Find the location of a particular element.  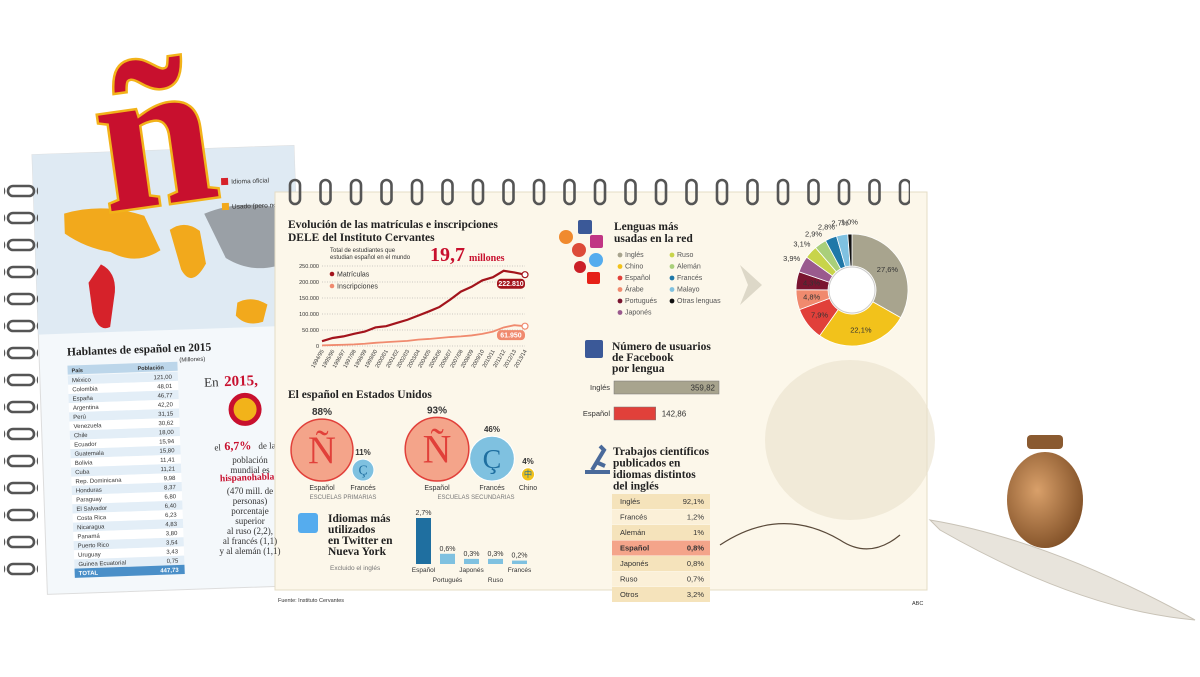

value-label: 0,3% is located at coordinates (496, 554).